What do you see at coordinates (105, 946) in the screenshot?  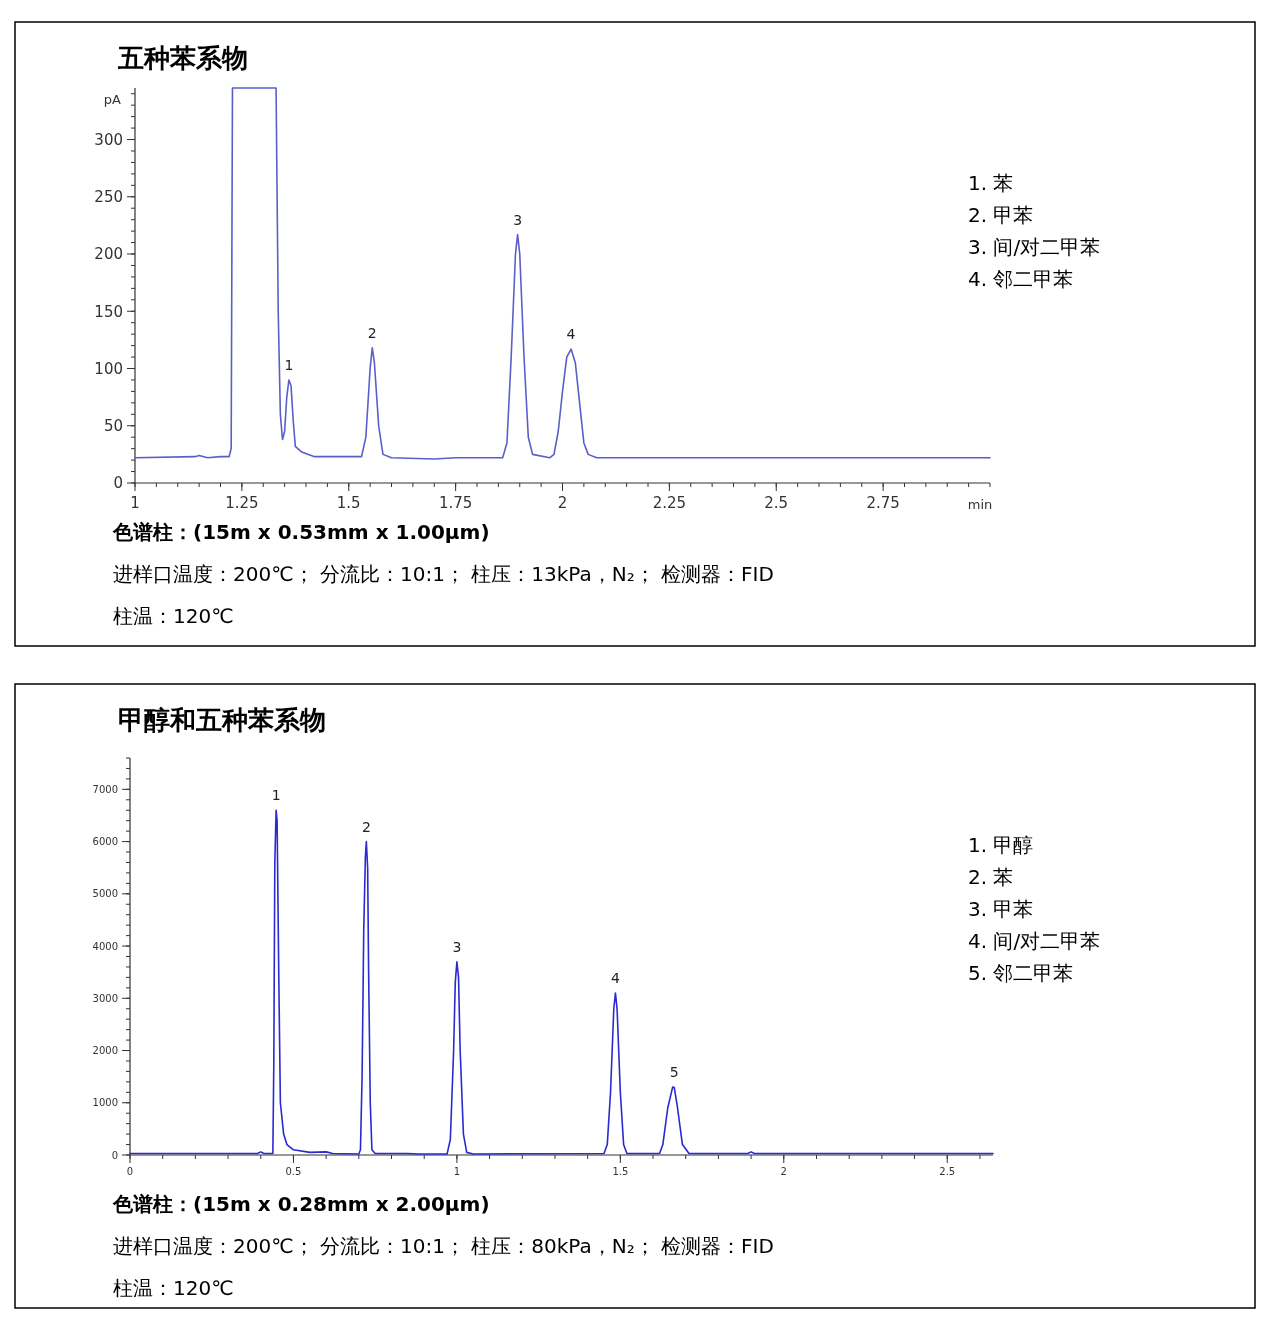 I see `y-tick-label: 4000` at bounding box center [105, 946].